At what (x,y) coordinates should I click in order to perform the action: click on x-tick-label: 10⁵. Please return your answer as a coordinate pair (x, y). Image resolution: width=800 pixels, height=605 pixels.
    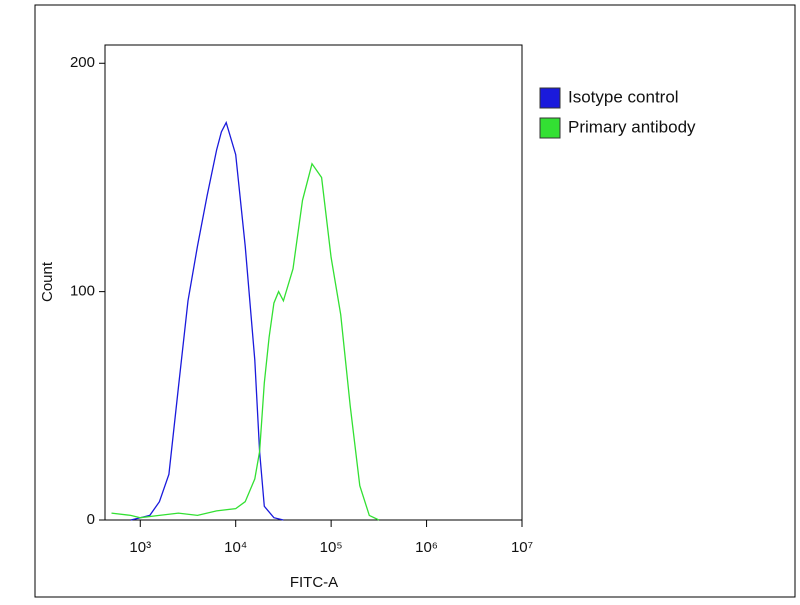
    Looking at the image, I should click on (331, 547).